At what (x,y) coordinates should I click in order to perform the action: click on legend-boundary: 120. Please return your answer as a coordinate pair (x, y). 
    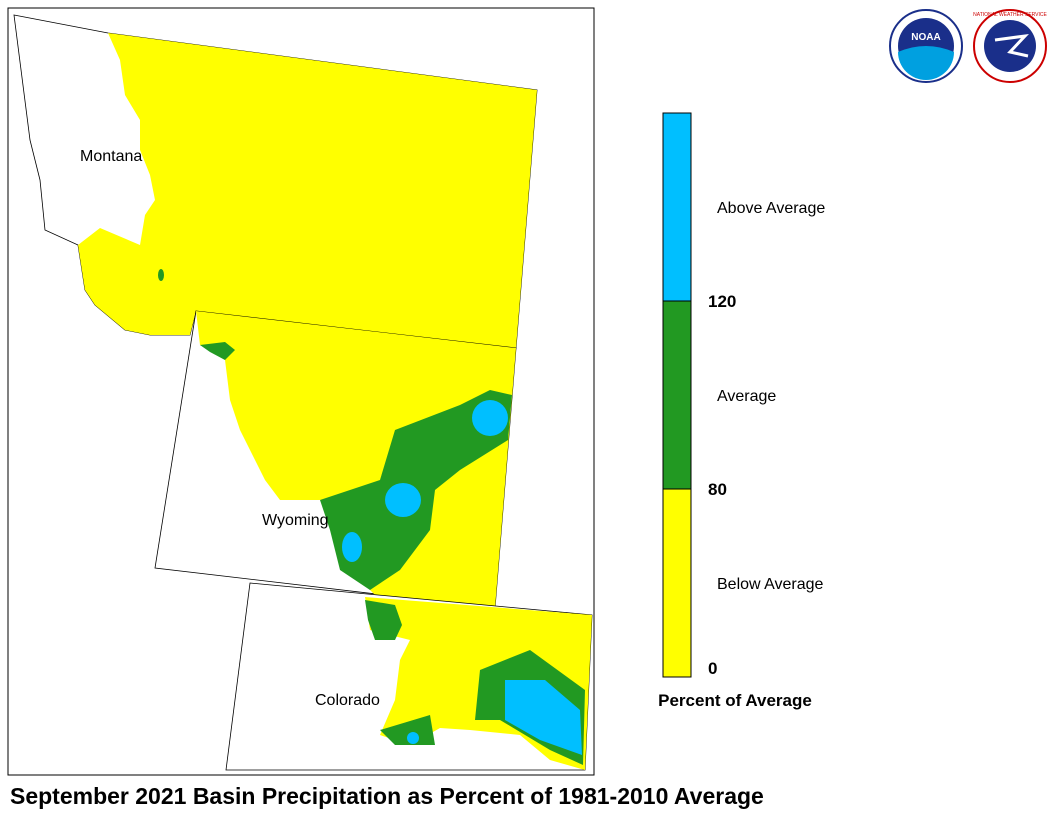
    Looking at the image, I should click on (722, 301).